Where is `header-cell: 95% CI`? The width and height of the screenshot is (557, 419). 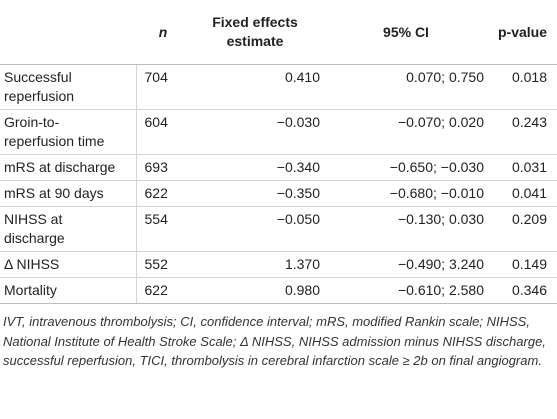
header-cell: 95% CI is located at coordinates (406, 32).